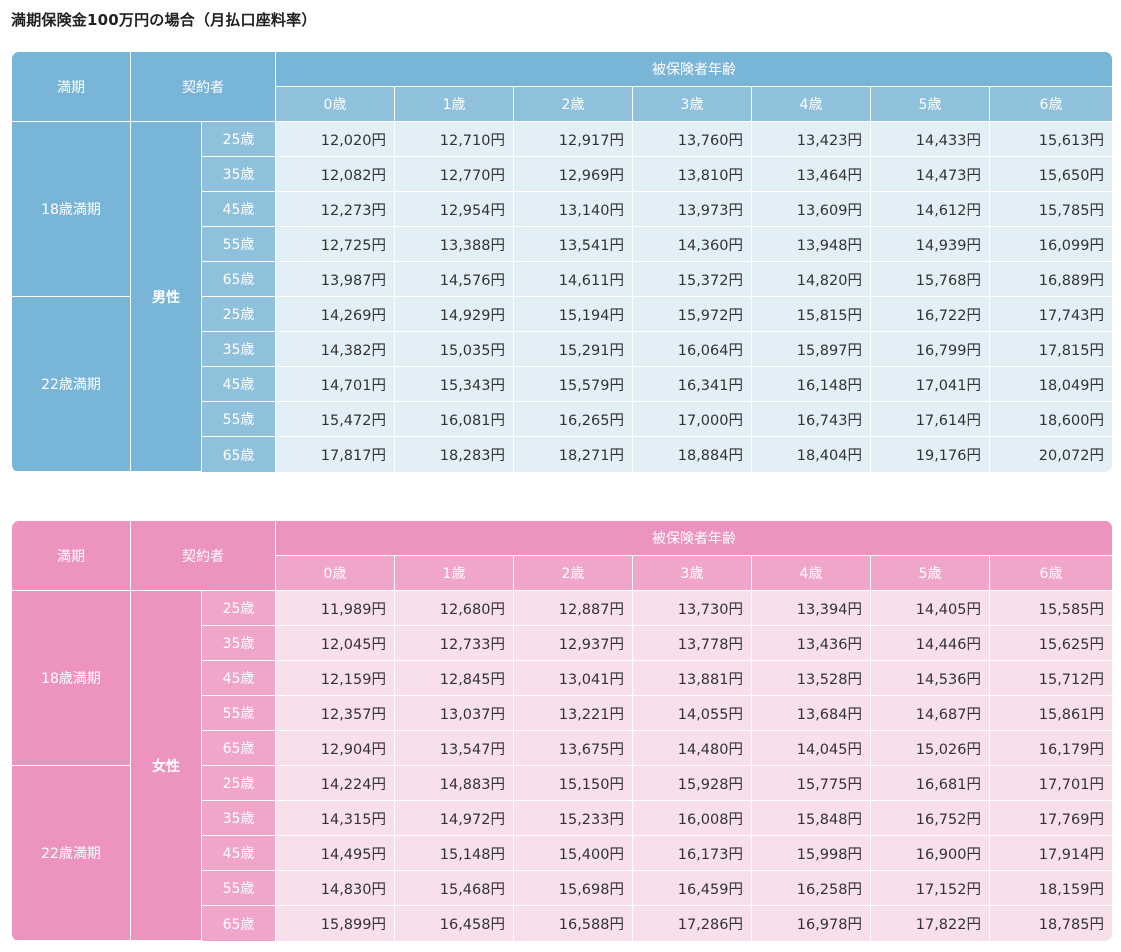 The width and height of the screenshot is (1121, 952). I want to click on premium-value-cell: 12,357円, so click(335, 713).